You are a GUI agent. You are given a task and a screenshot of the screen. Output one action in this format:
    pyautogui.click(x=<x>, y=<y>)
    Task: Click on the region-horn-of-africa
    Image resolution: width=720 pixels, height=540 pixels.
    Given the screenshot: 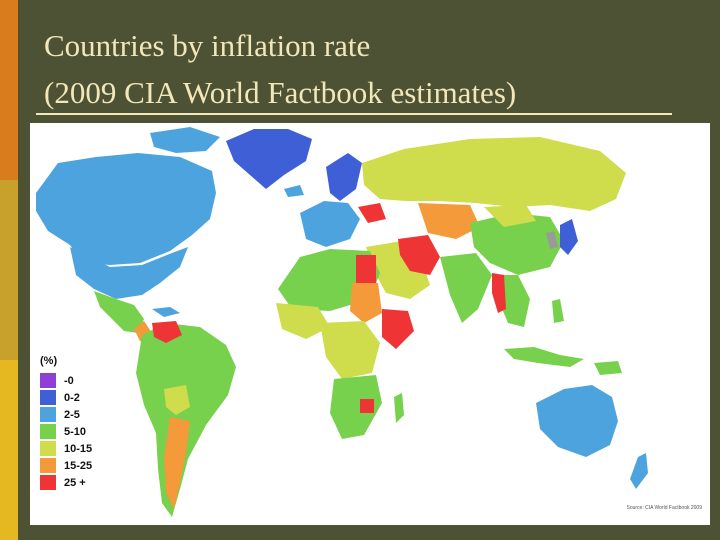 What is the action you would take?
    pyautogui.click(x=398, y=329)
    